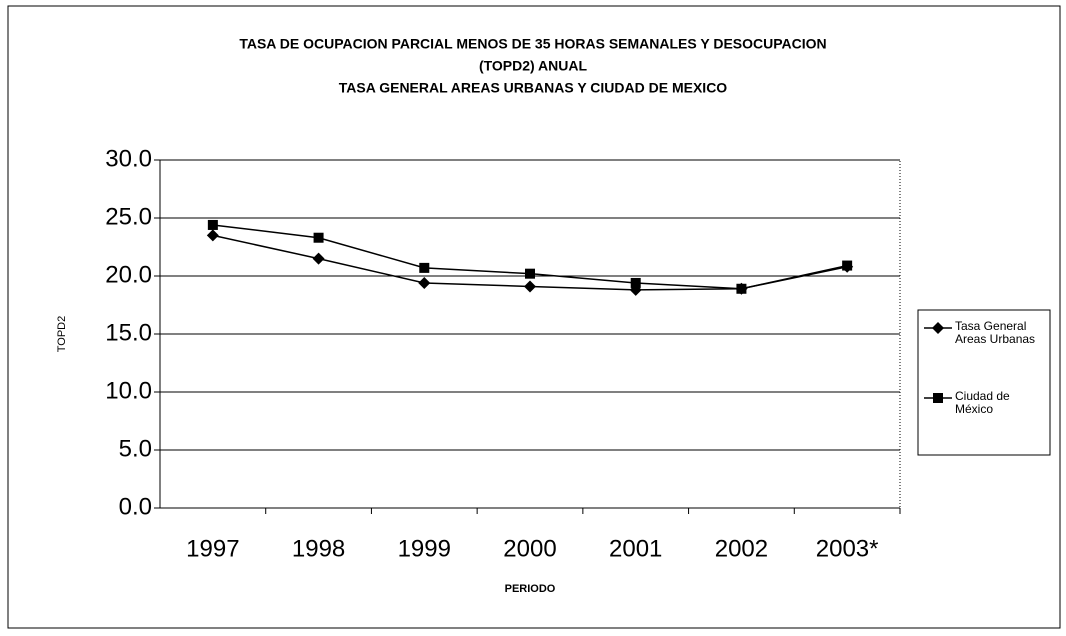 Image resolution: width=1066 pixels, height=636 pixels. Describe the element at coordinates (128, 390) in the screenshot. I see `y-tick-label: 10.0` at that location.